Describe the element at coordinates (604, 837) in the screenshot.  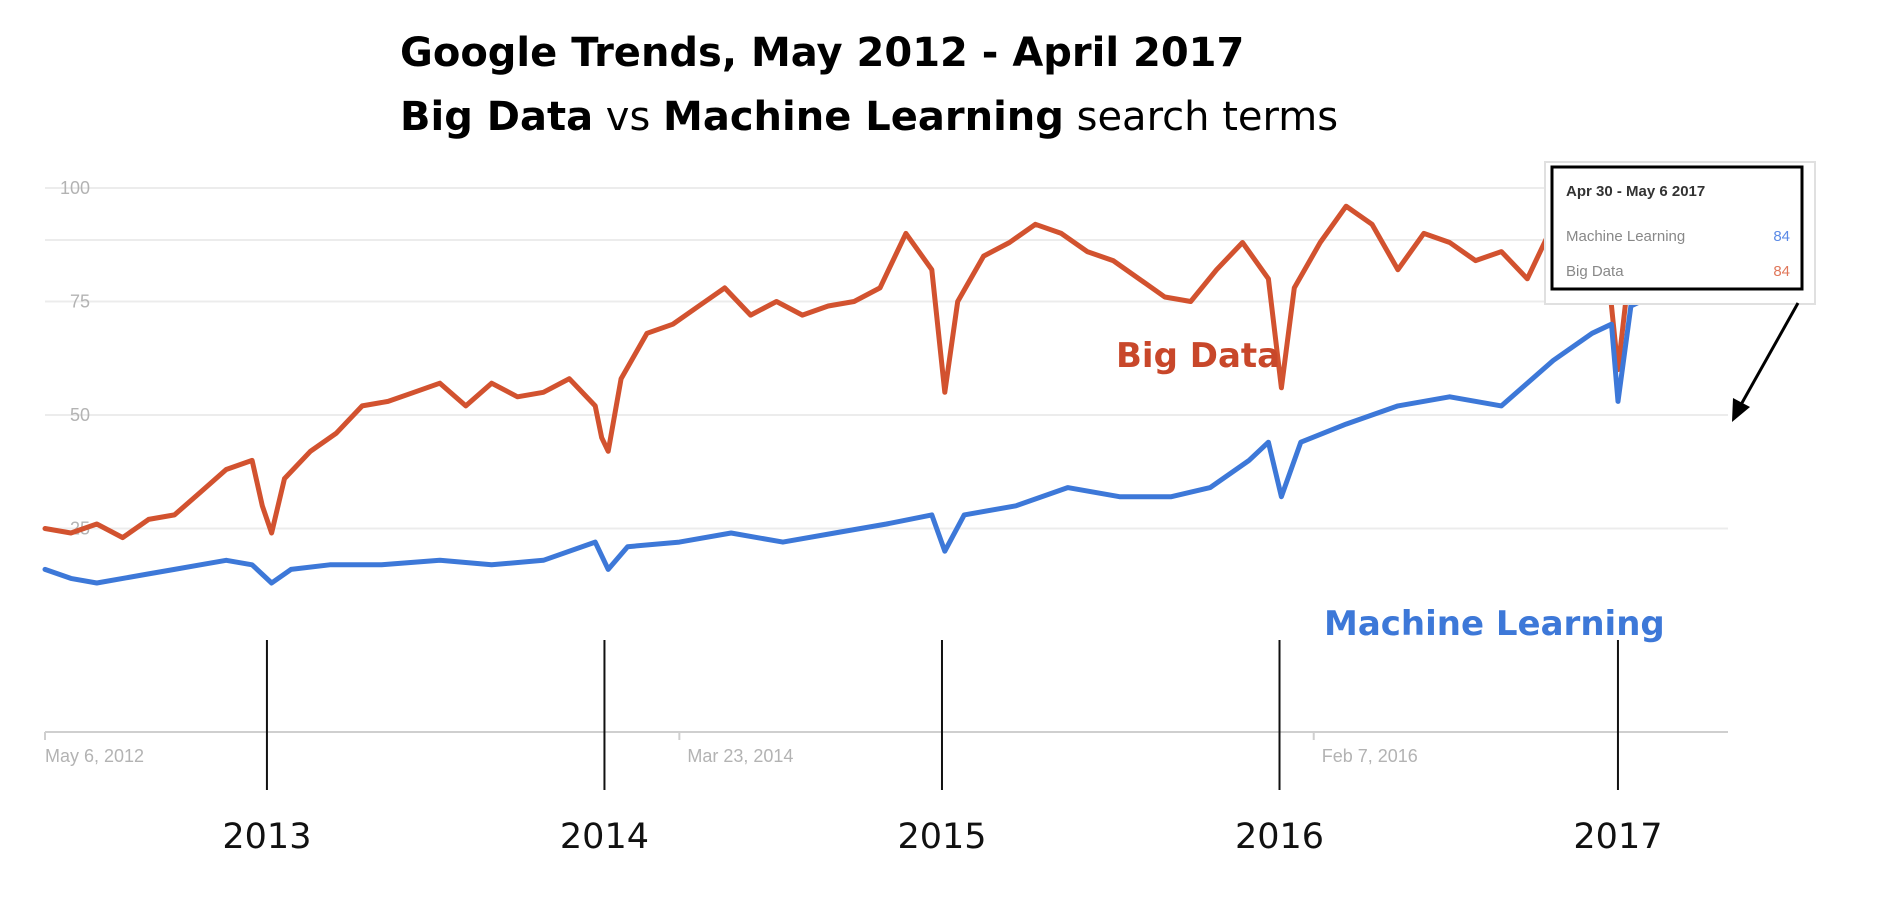
I see `year-marker-label-2014: 2014` at that location.